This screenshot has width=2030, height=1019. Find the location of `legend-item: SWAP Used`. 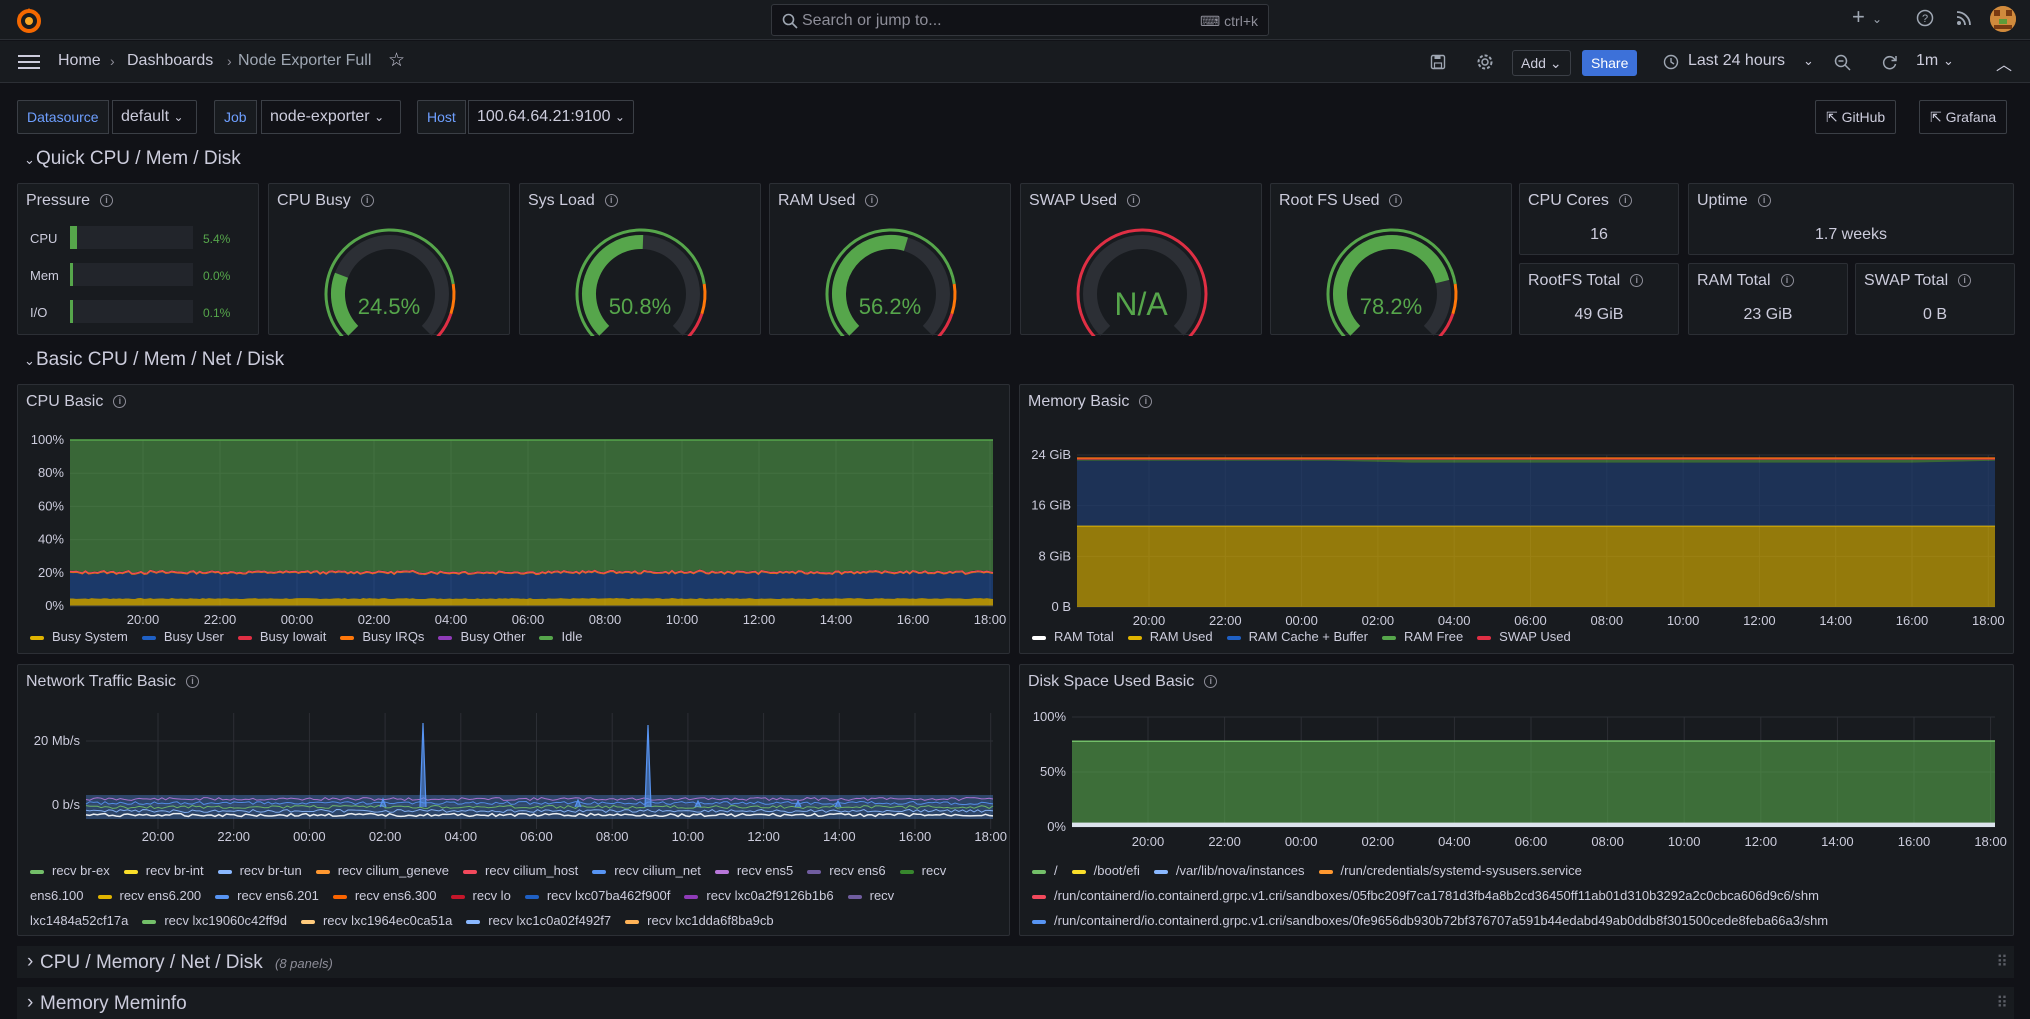

legend-item: SWAP Used is located at coordinates (1524, 636).